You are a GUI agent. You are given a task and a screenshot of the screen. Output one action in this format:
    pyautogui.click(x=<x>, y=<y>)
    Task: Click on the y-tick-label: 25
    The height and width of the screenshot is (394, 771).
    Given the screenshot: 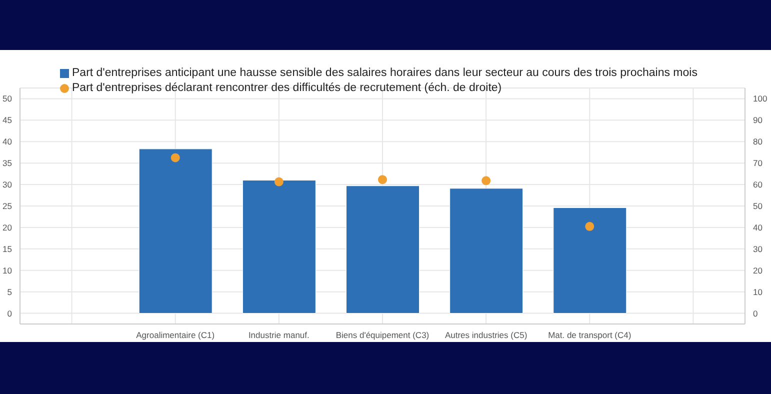 What is the action you would take?
    pyautogui.click(x=7, y=206)
    